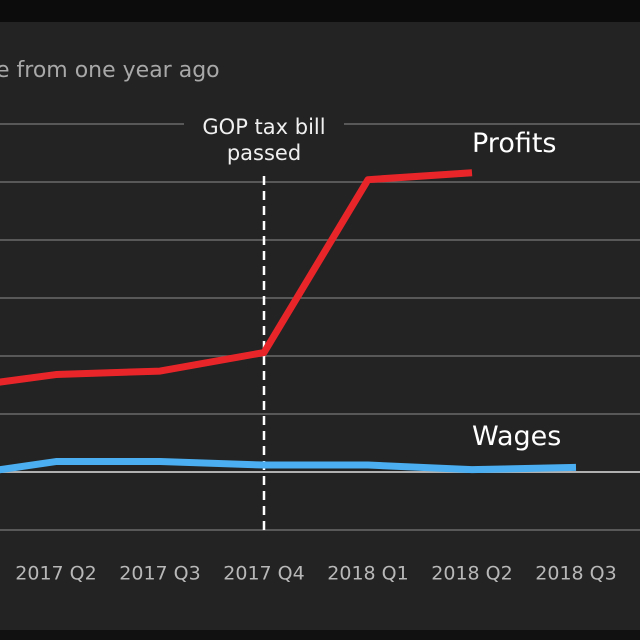  Describe the element at coordinates (471, 574) in the screenshot. I see `x-tick-label: 2018 Q2` at that location.